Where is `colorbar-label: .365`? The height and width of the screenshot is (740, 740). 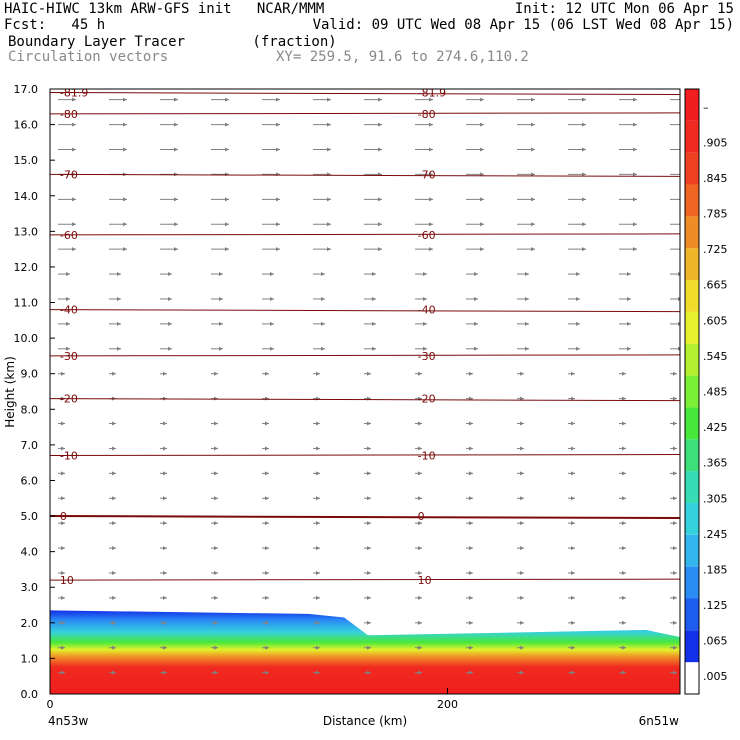
colorbar-label: .365 is located at coordinates (715, 463).